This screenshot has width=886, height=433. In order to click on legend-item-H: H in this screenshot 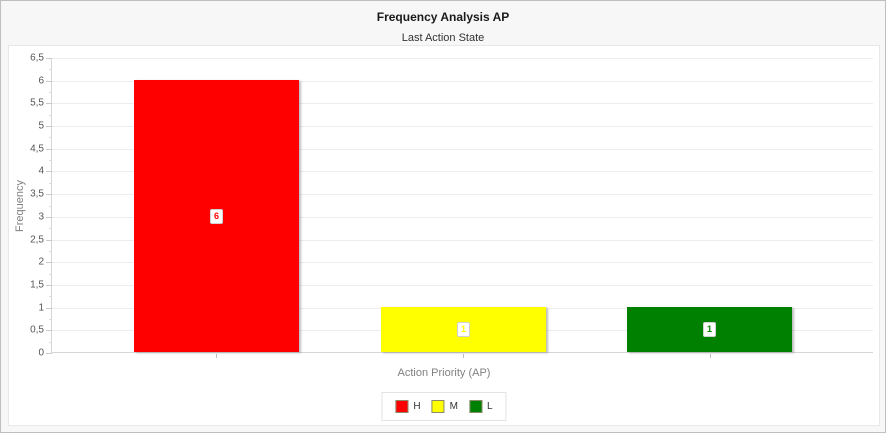, I will do `click(408, 406)`.